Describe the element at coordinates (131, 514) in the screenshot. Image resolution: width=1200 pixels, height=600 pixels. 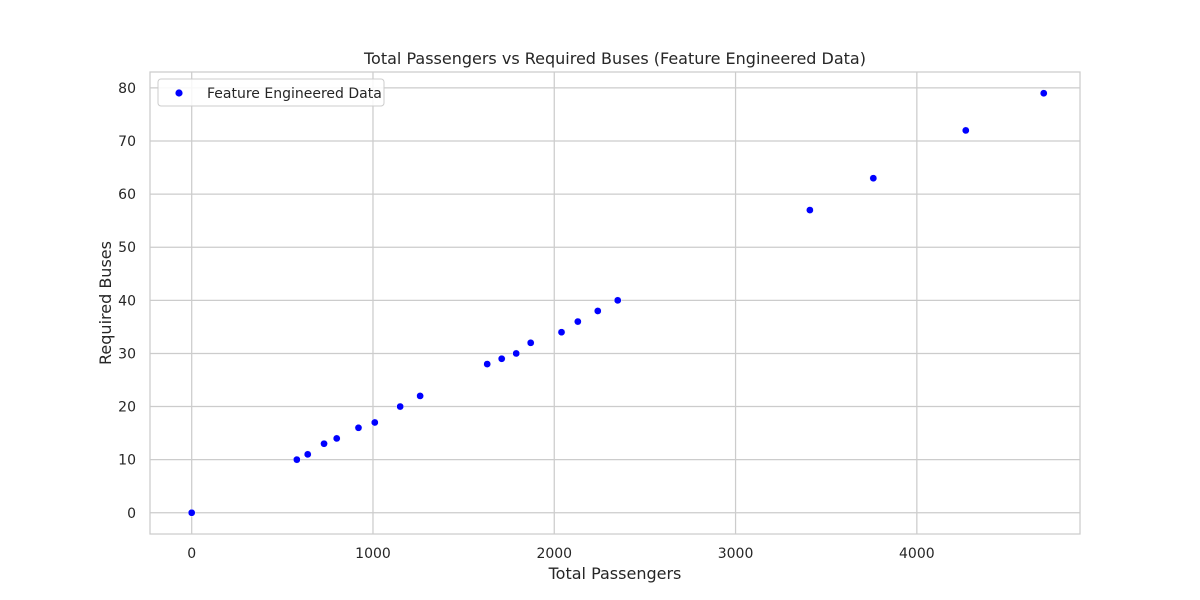
I see `y-tick-label: 0` at that location.